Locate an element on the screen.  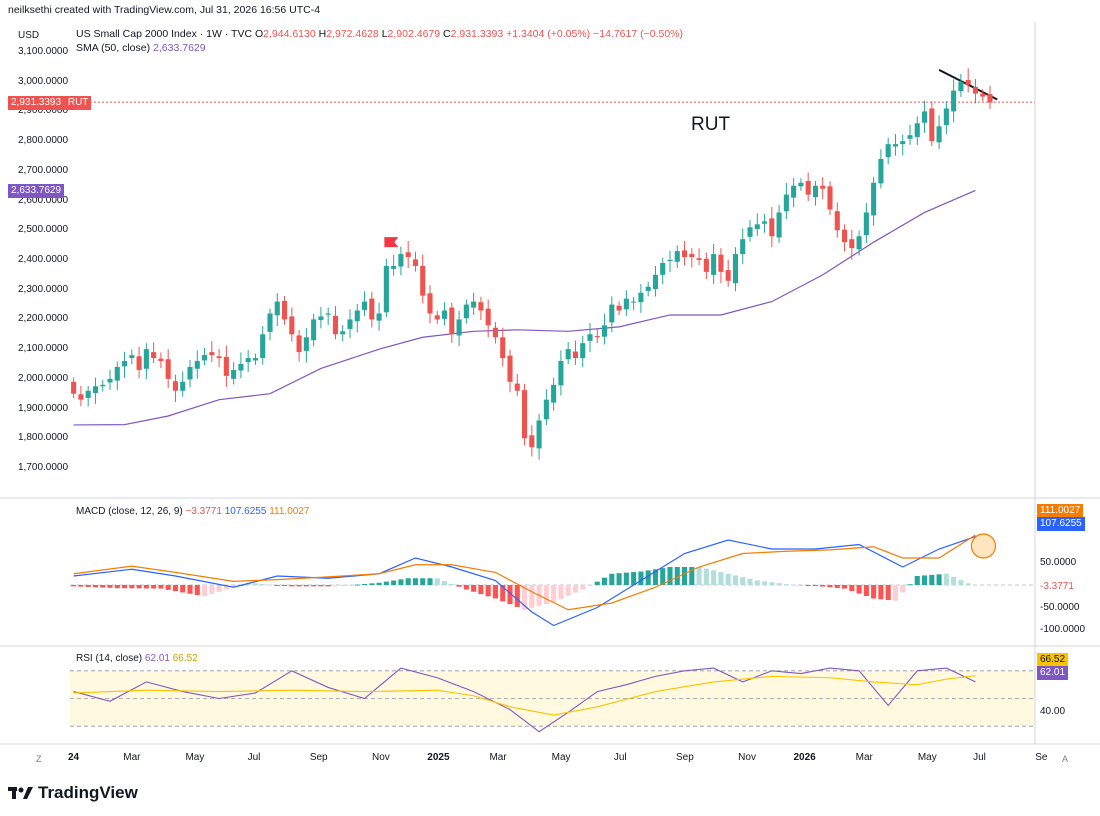
time-axis-tick: Se is located at coordinates (1041, 757).